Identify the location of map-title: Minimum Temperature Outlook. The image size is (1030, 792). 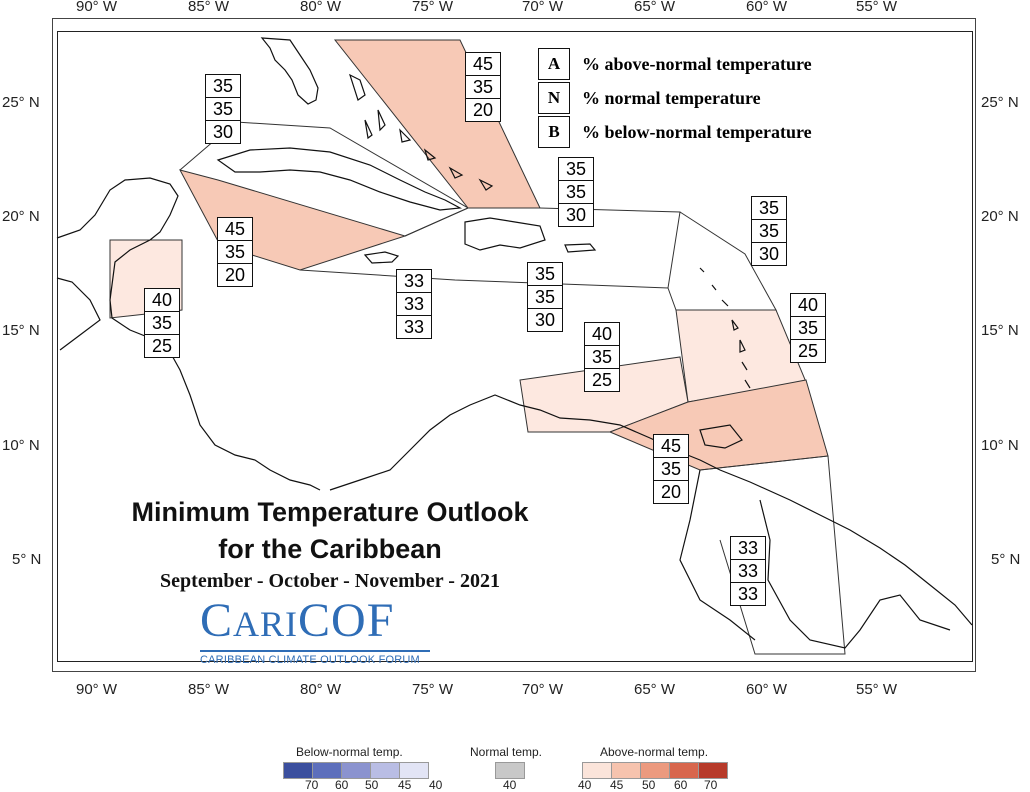
(330, 512).